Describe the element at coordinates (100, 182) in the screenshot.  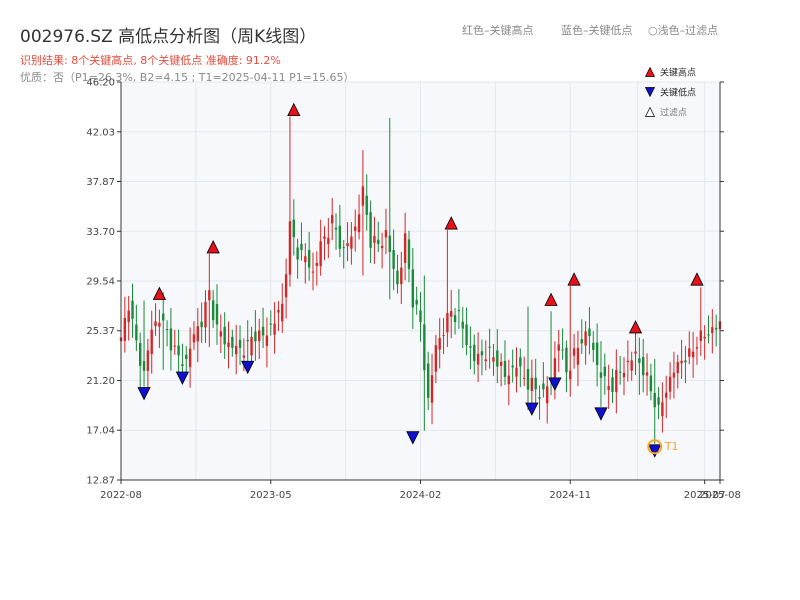
I see `y-tick-label: 37.87` at that location.